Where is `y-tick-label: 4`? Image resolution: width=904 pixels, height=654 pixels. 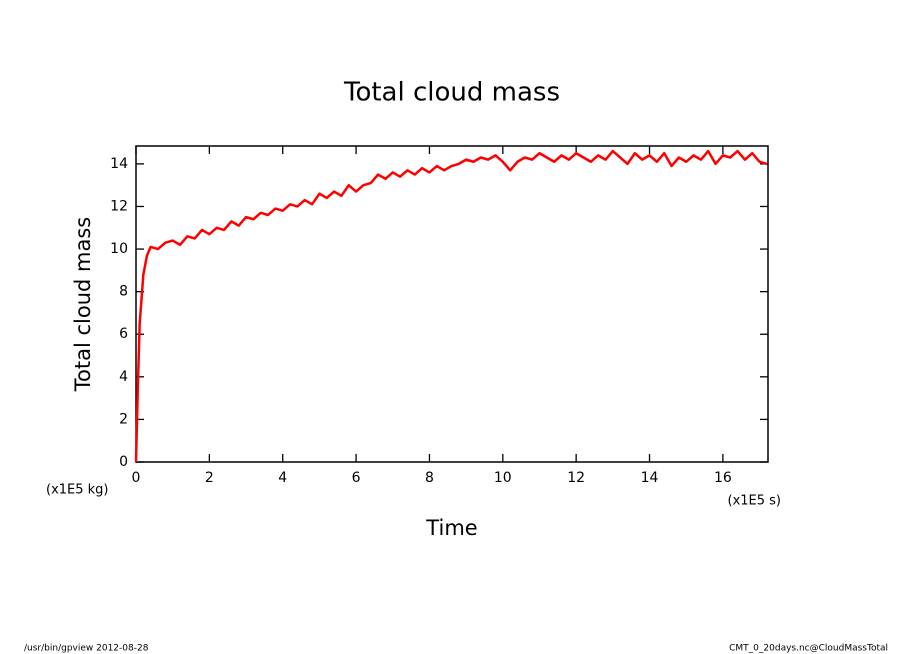 y-tick-label: 4 is located at coordinates (123, 377).